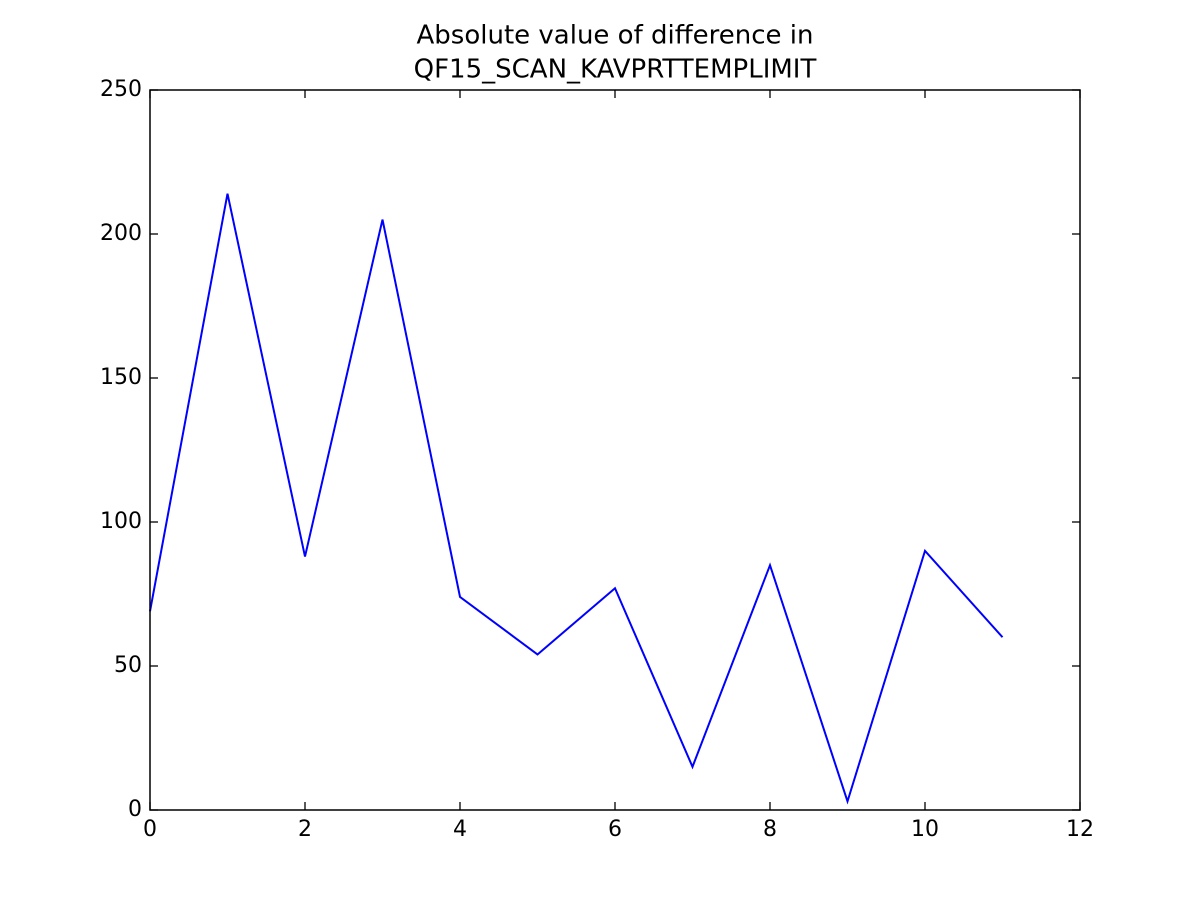 This screenshot has height=900, width=1200. What do you see at coordinates (770, 829) in the screenshot?
I see `x-tick-label: 8` at bounding box center [770, 829].